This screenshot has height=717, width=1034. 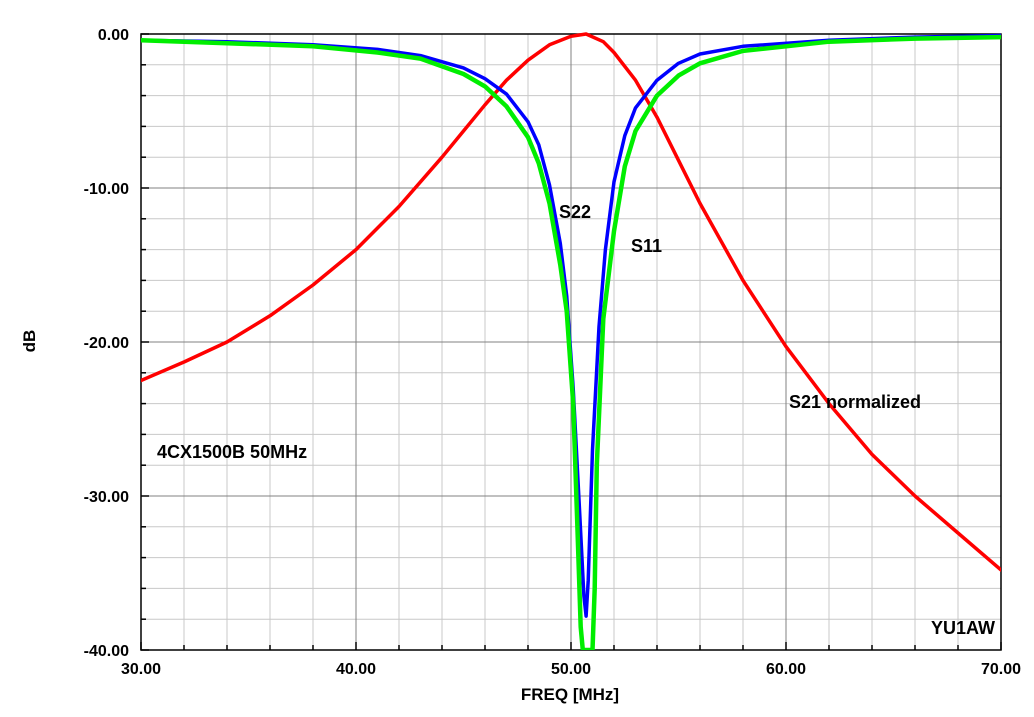 What do you see at coordinates (963, 628) in the screenshot?
I see `author-label: YU1AW` at bounding box center [963, 628].